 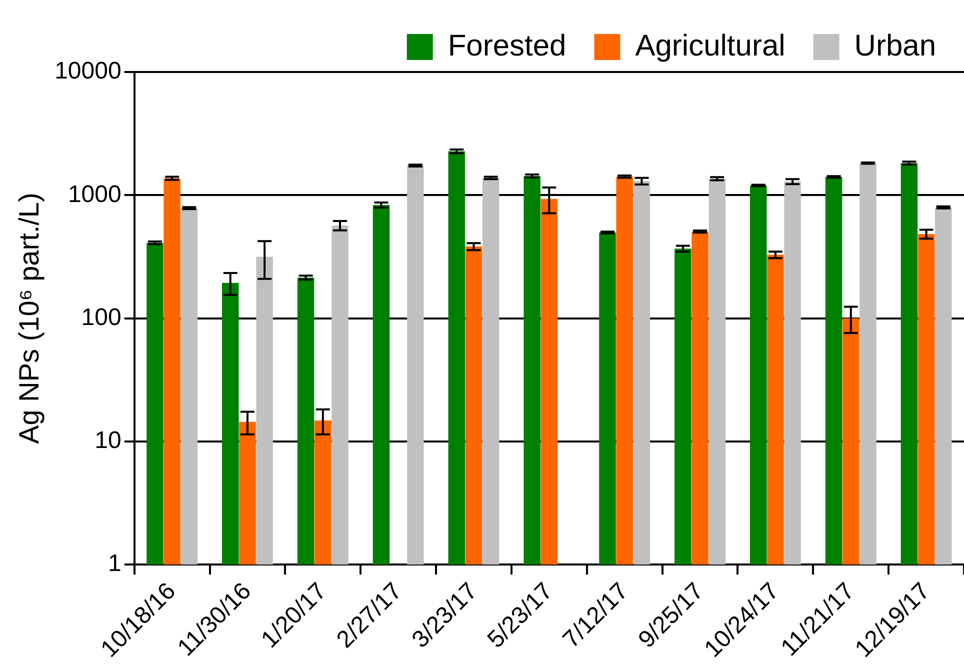 I want to click on y-tick-label: 10000, so click(x=88, y=71).